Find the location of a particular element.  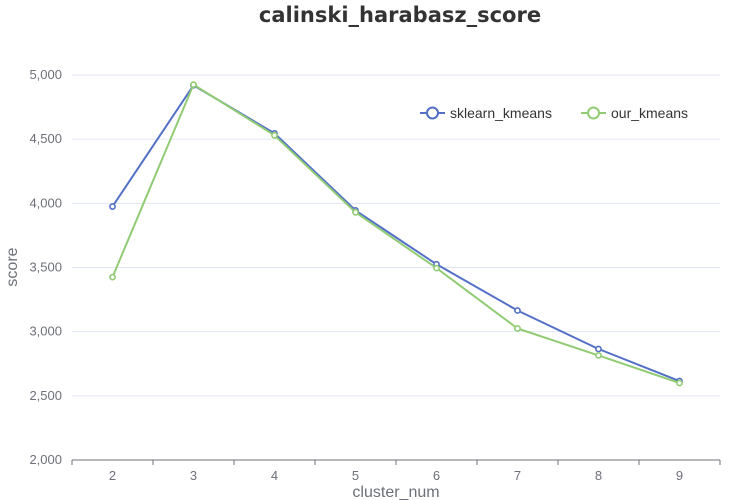

y-tick-label: 4,500 is located at coordinates (45, 138).